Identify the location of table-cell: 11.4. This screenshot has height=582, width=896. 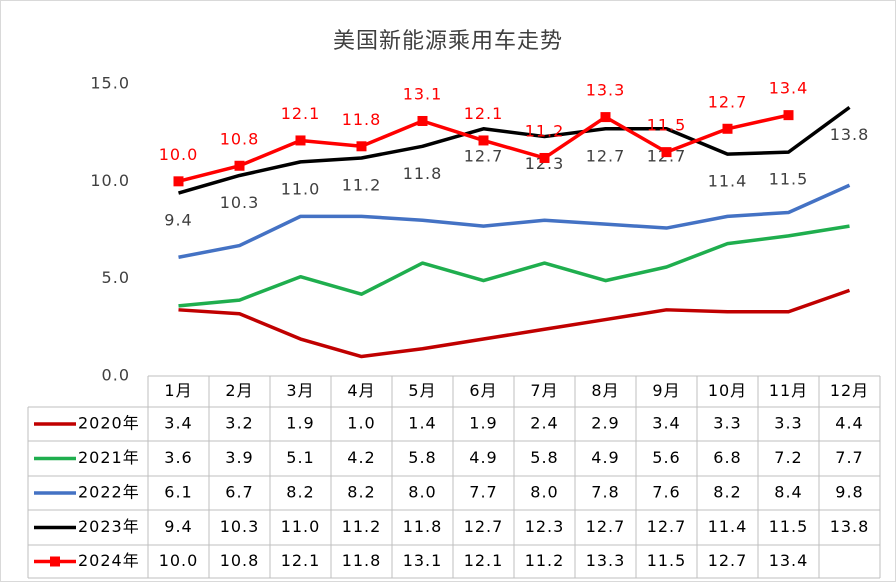
(728, 526).